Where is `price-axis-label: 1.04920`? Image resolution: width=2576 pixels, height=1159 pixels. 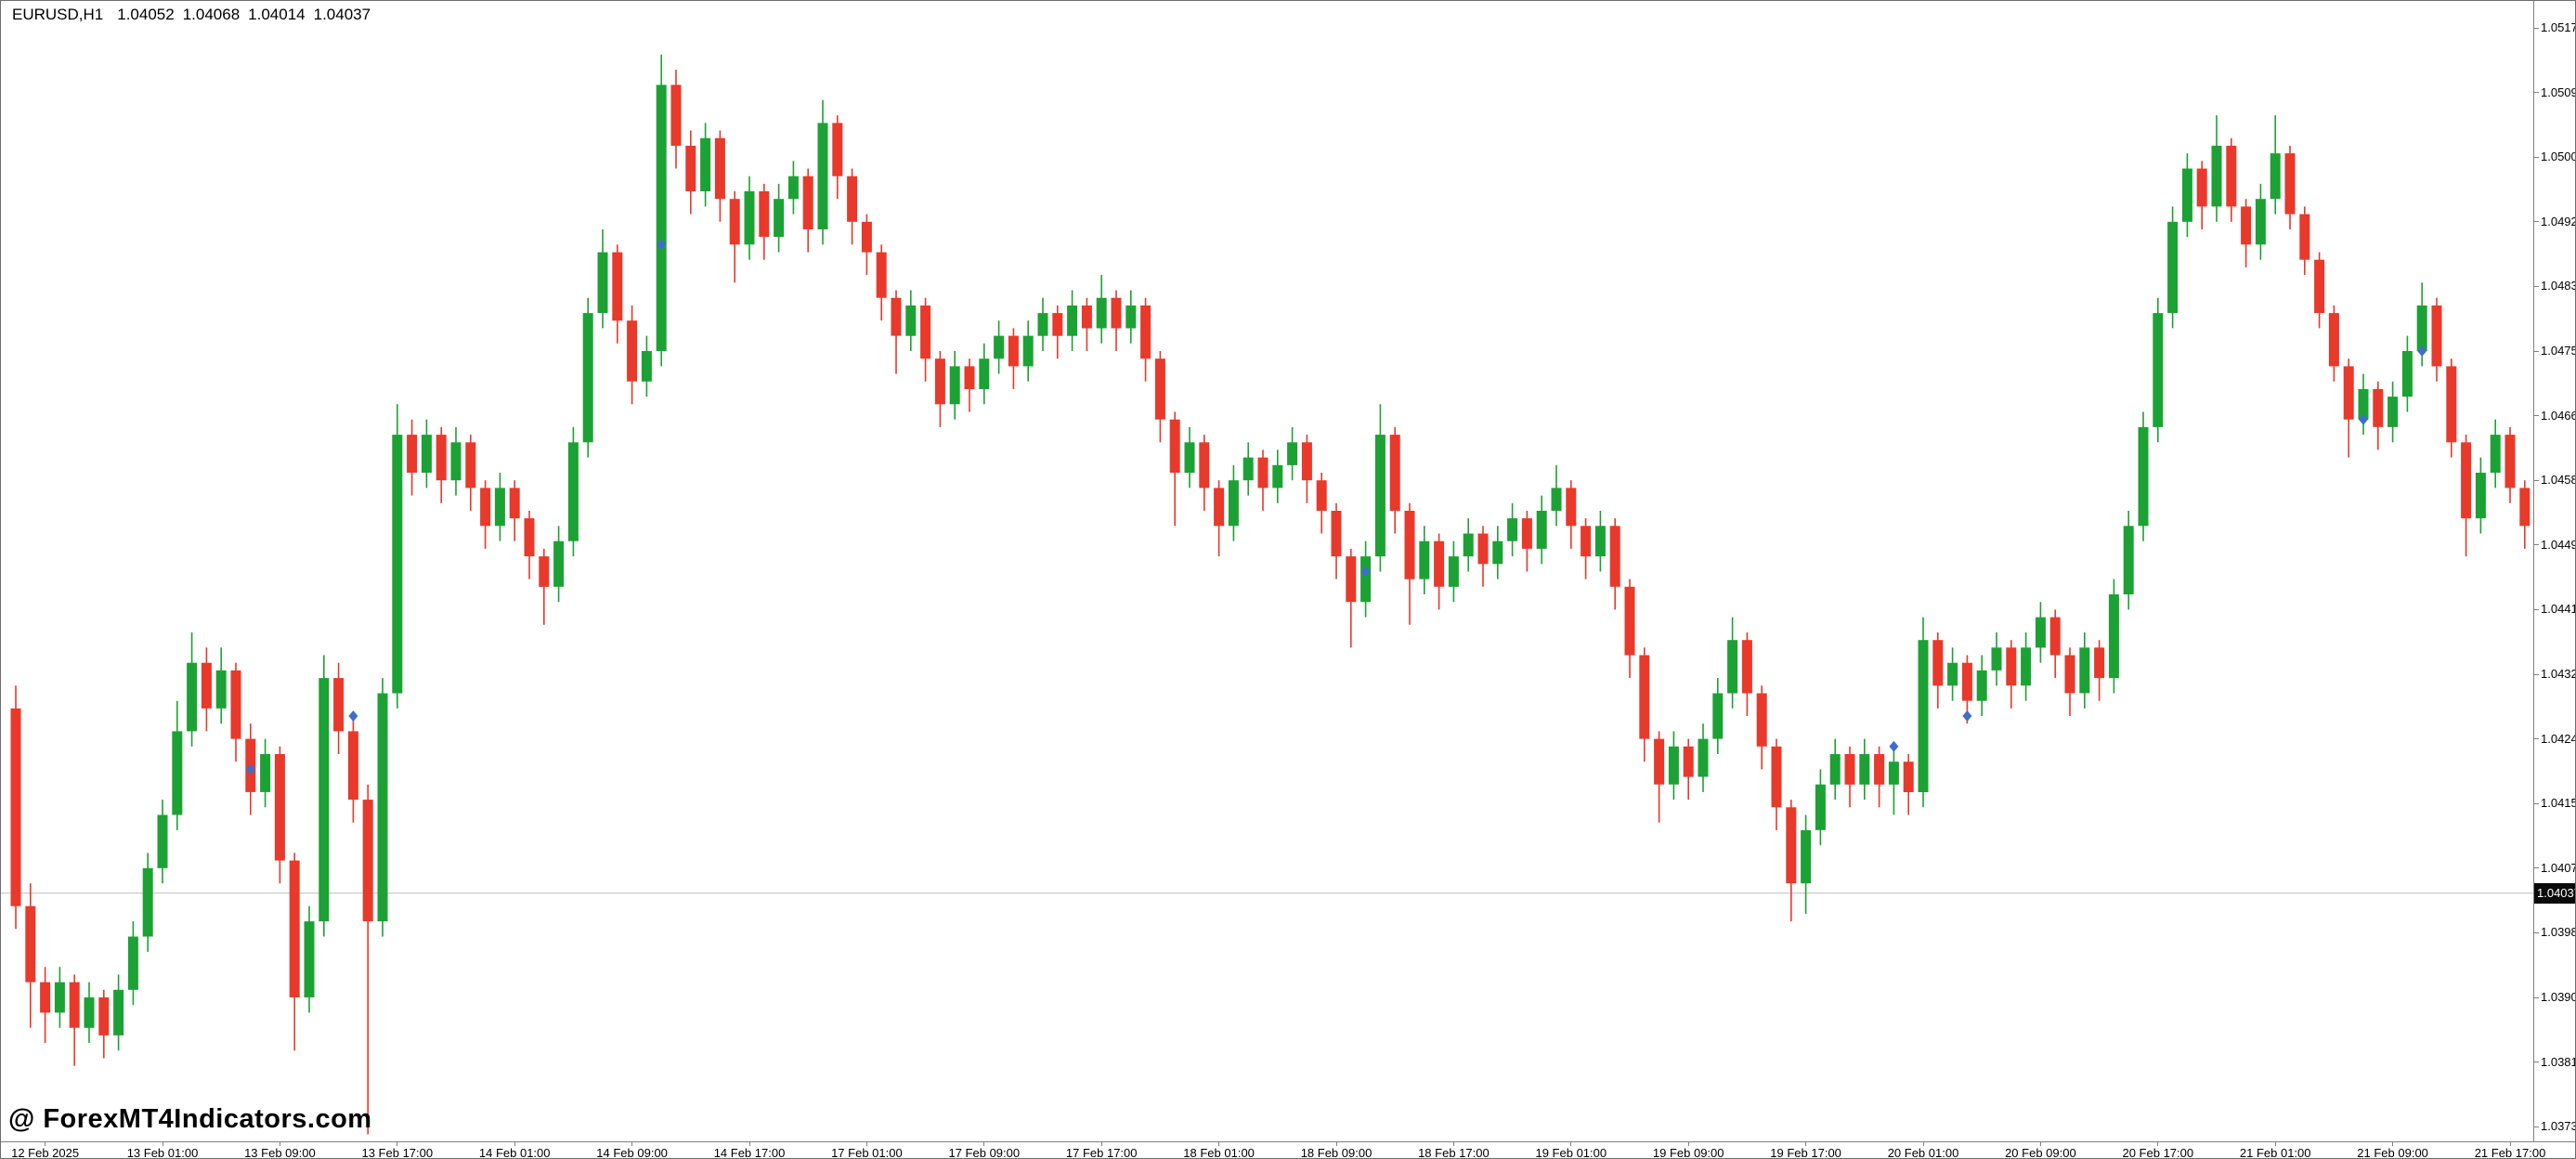
price-axis-label: 1.04920 is located at coordinates (2558, 221).